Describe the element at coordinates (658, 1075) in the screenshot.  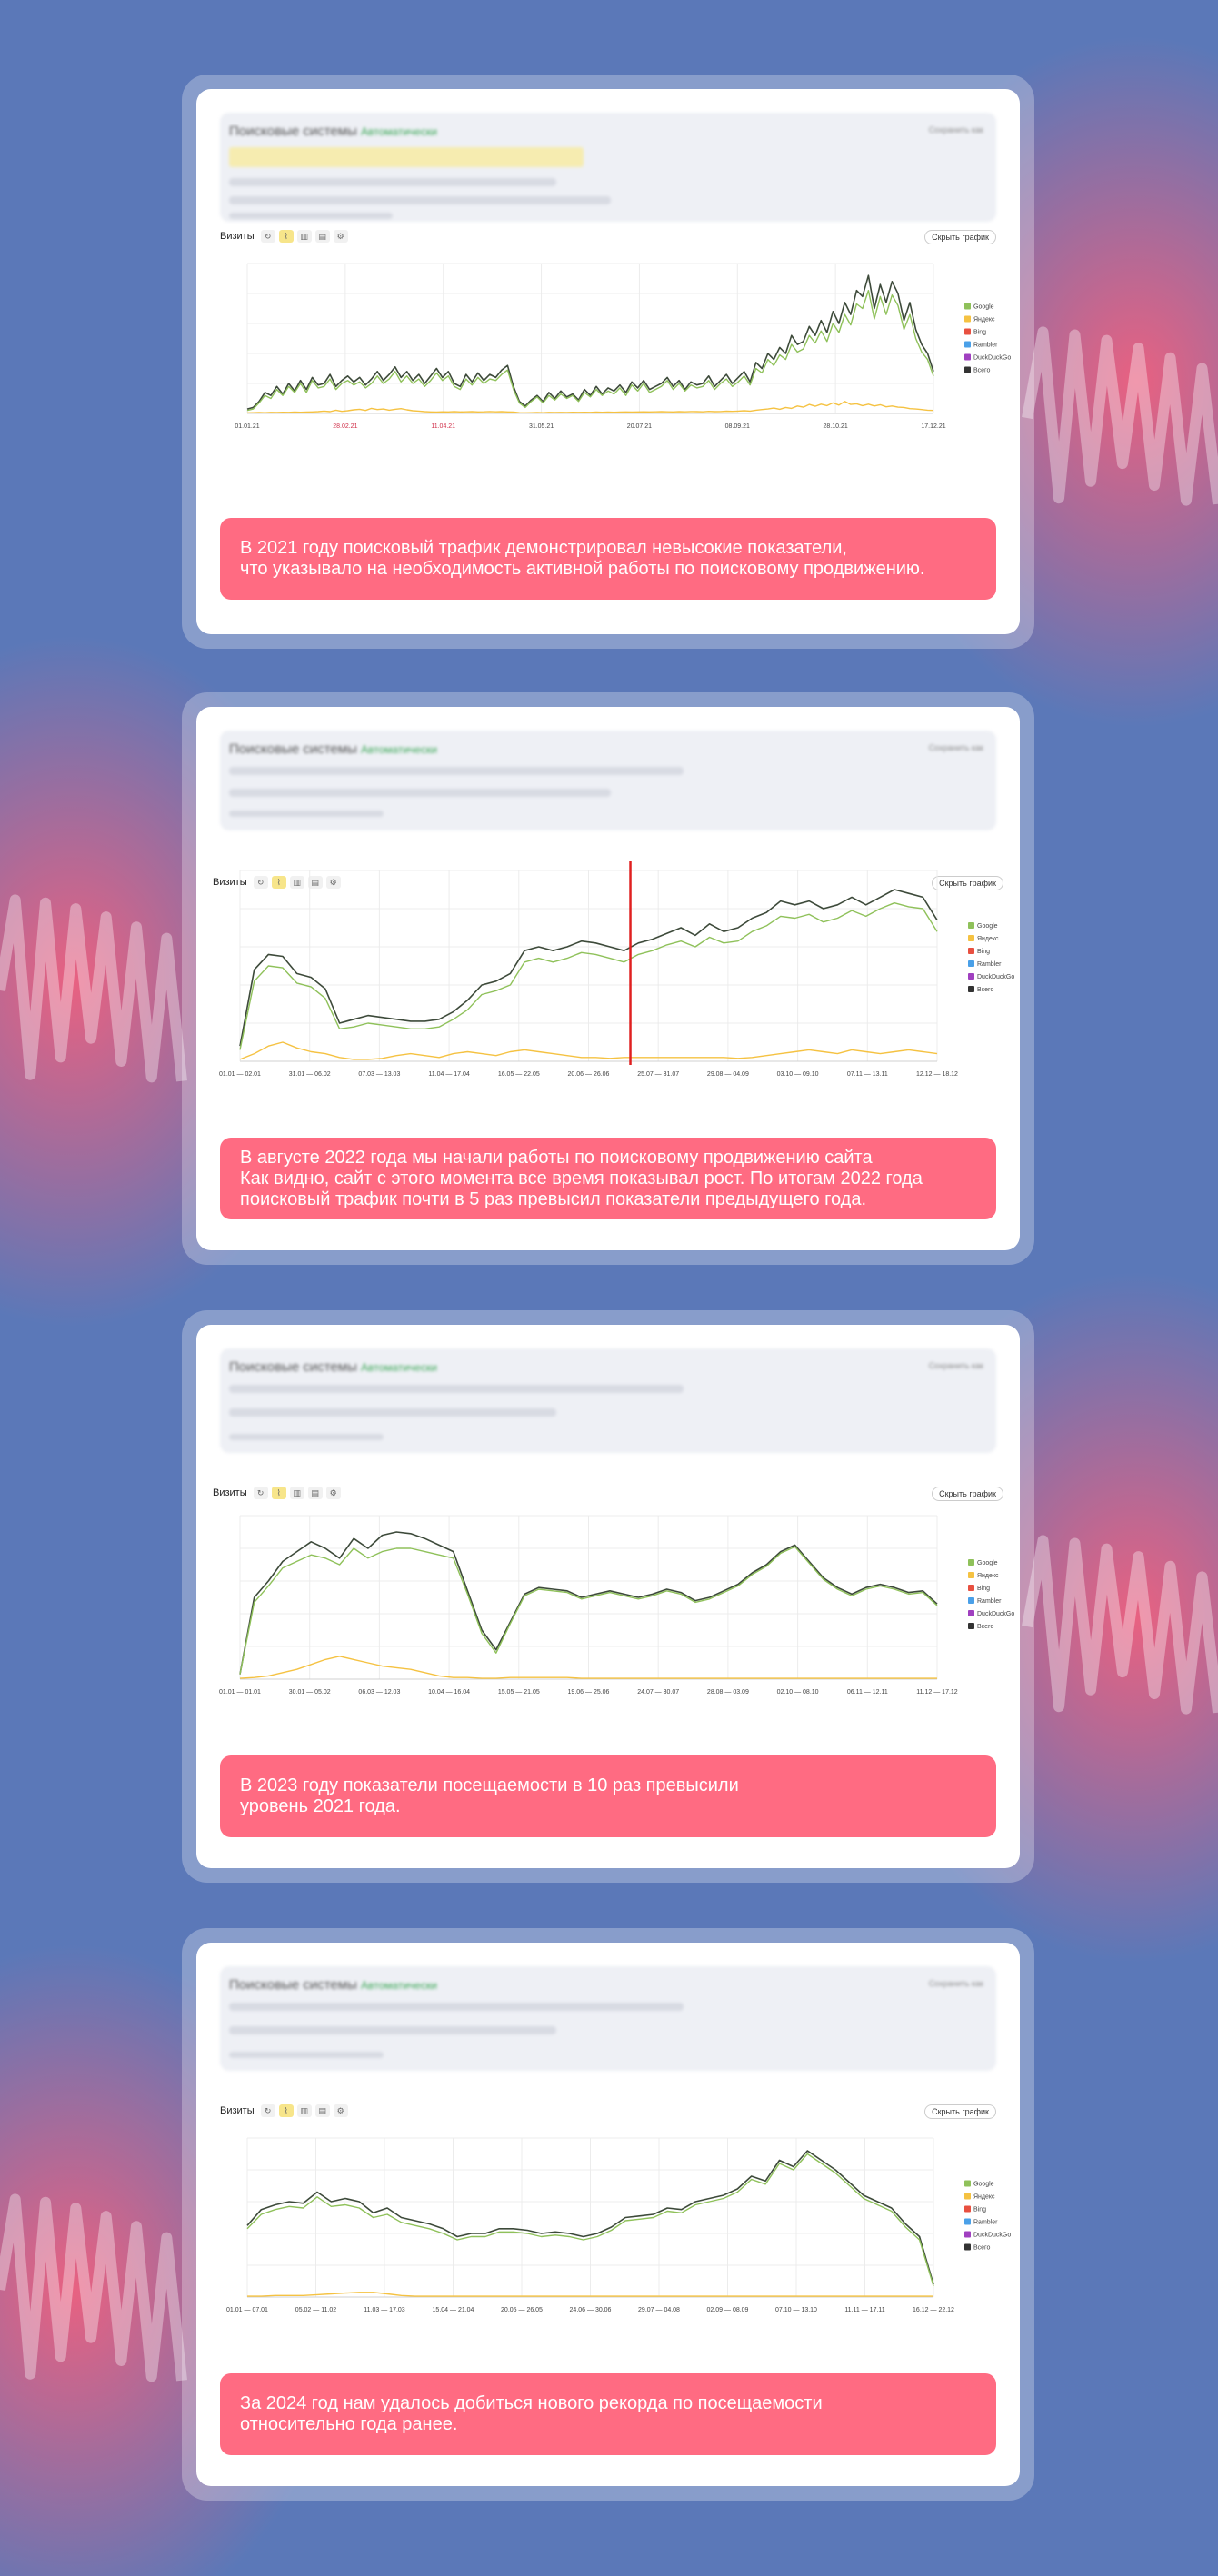
I see `x-tick-label: 25.07 — 31.07` at that location.